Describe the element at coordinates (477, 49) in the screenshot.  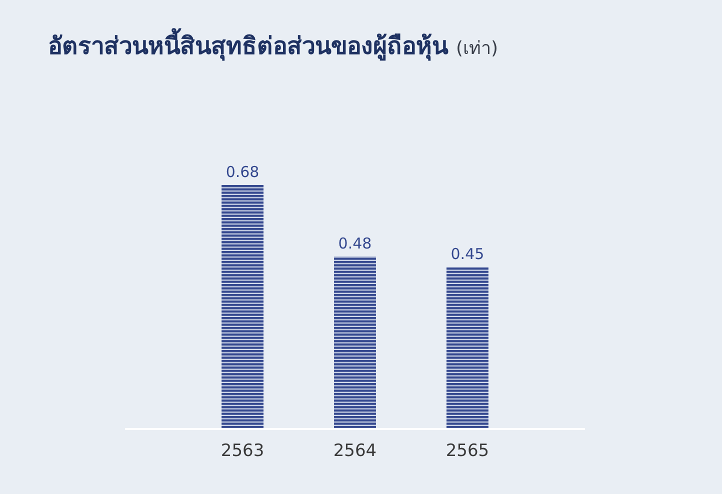
I see `subtitle: (เท่า)` at that location.